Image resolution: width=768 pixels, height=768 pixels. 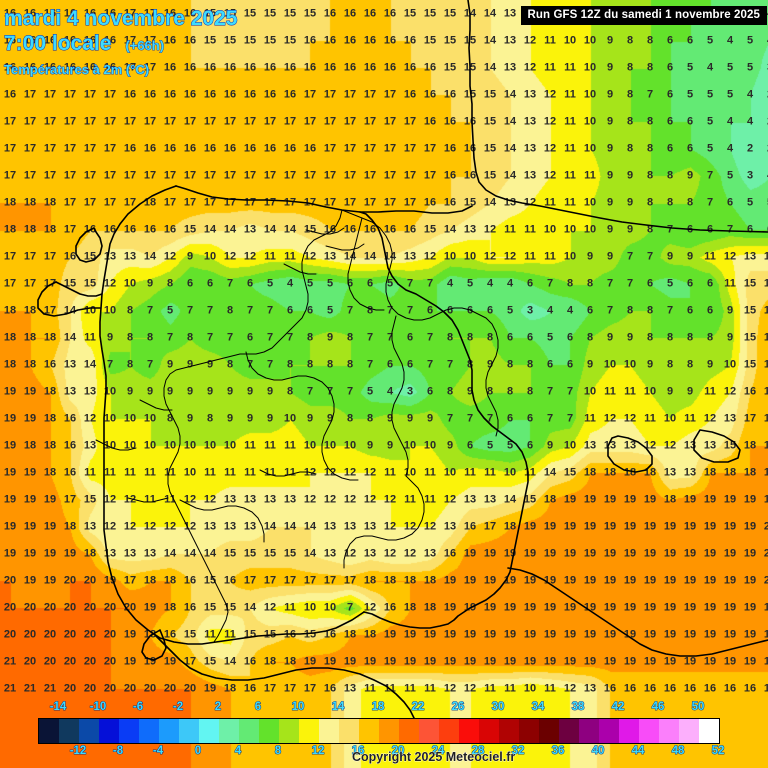 What do you see at coordinates (458, 707) in the screenshot?
I see `legend-tick-upper: 26` at bounding box center [458, 707].